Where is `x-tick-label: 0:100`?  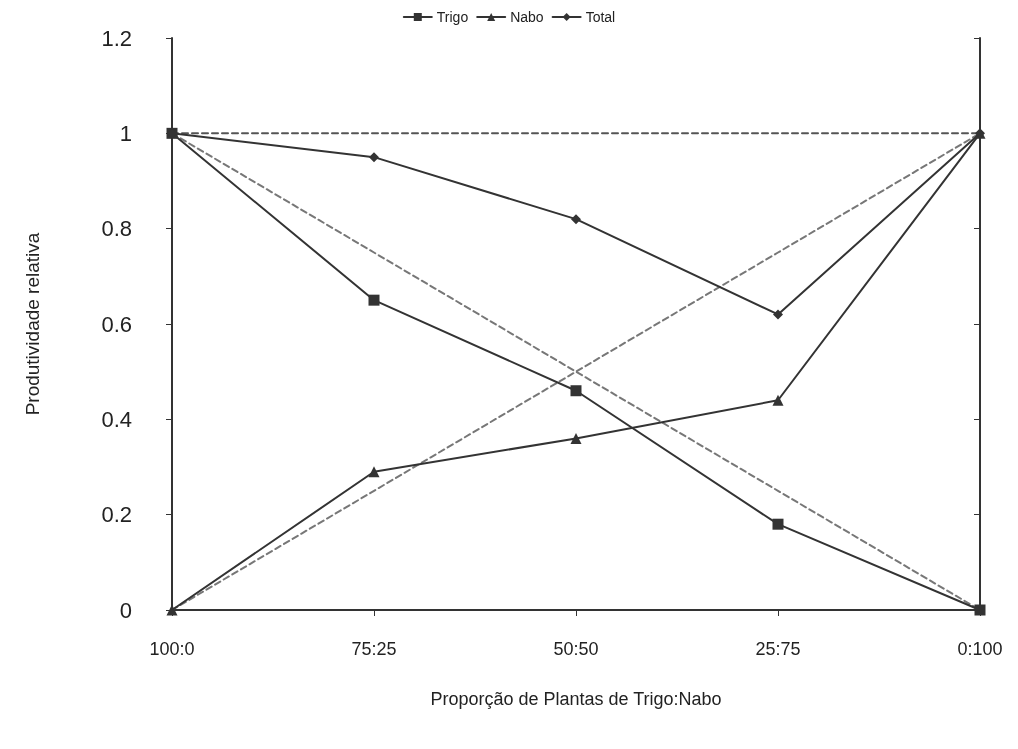
x-tick-label: 0:100 is located at coordinates (980, 649).